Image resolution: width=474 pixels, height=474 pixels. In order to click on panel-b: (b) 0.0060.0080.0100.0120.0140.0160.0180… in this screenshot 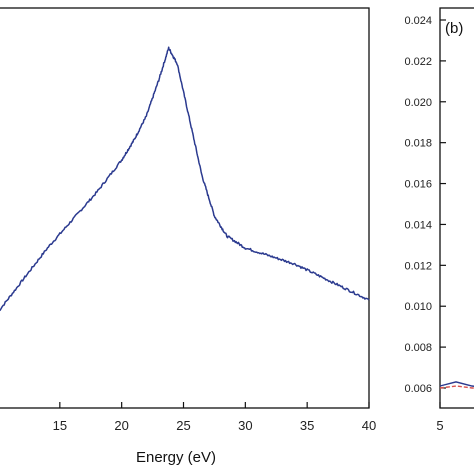, I will do `click(439, 220)`.